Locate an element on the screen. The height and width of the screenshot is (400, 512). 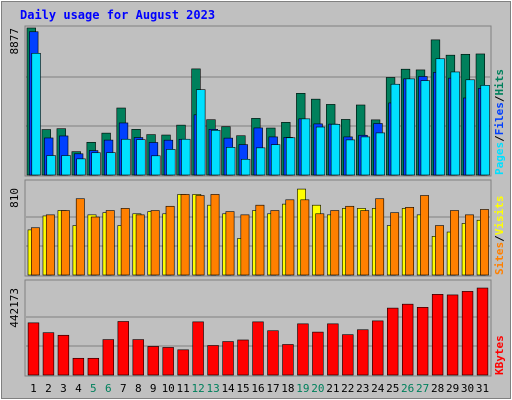
chart-title: Daily usage for August 2023 is located at coordinates (117, 15).